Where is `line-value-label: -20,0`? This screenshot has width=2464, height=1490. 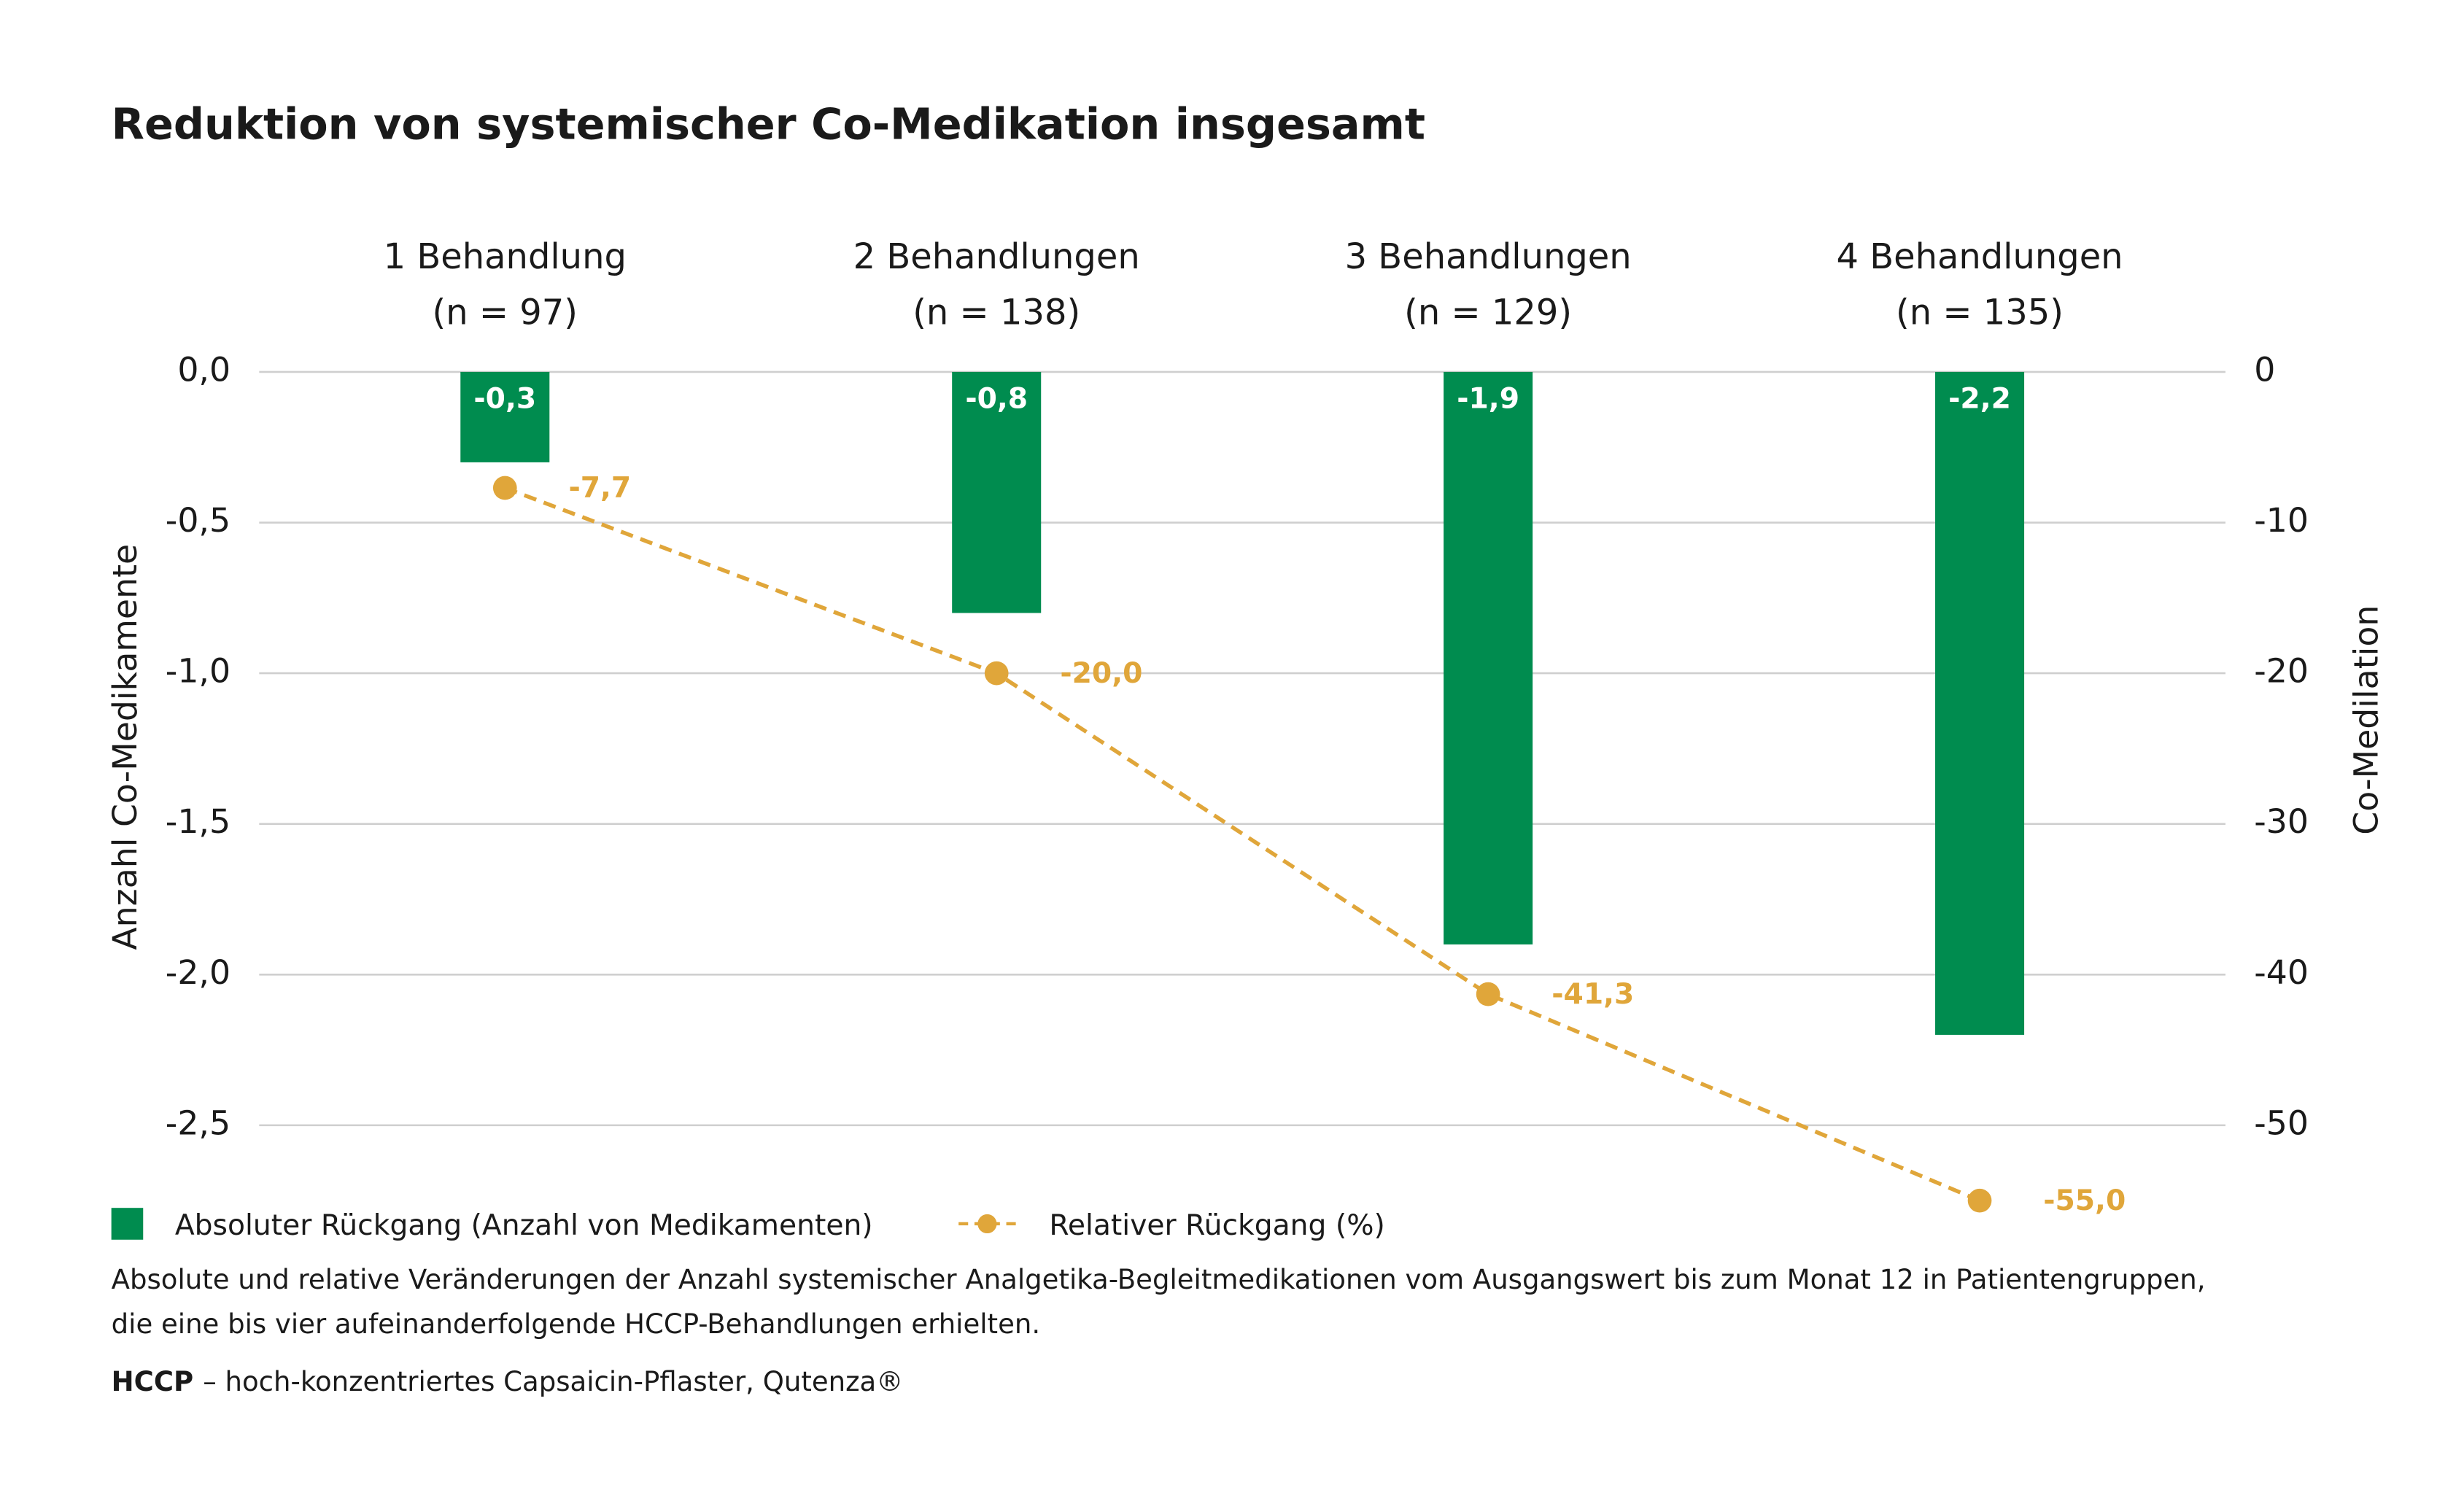 line-value-label: -20,0 is located at coordinates (1101, 673).